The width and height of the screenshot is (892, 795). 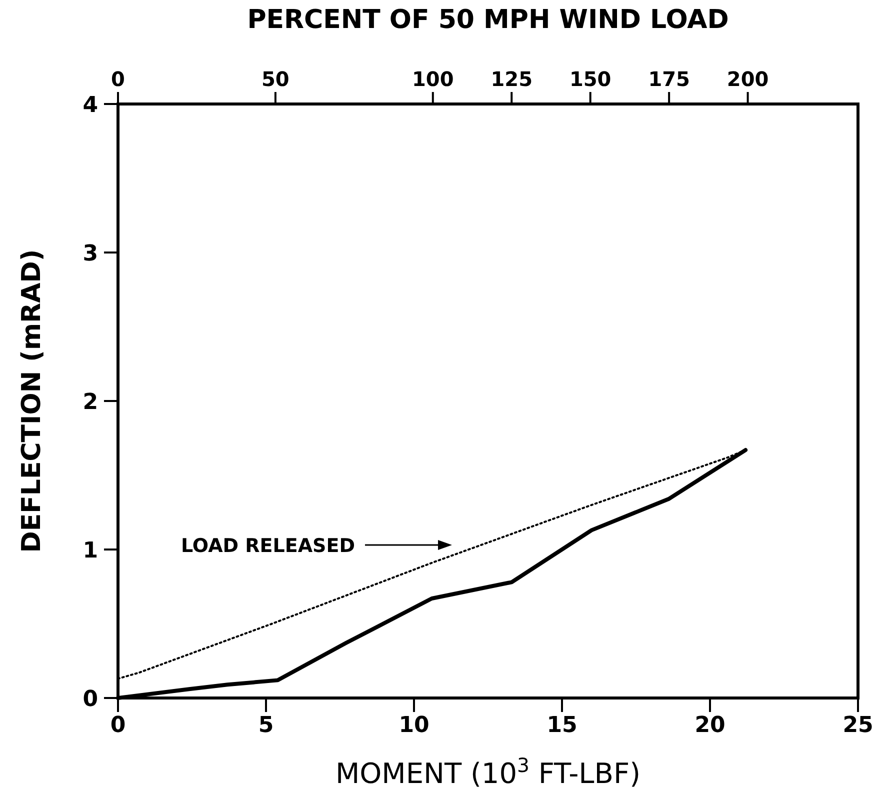 What do you see at coordinates (32, 401) in the screenshot?
I see `y-axis-title: DEFLECTION (mRAD)` at bounding box center [32, 401].